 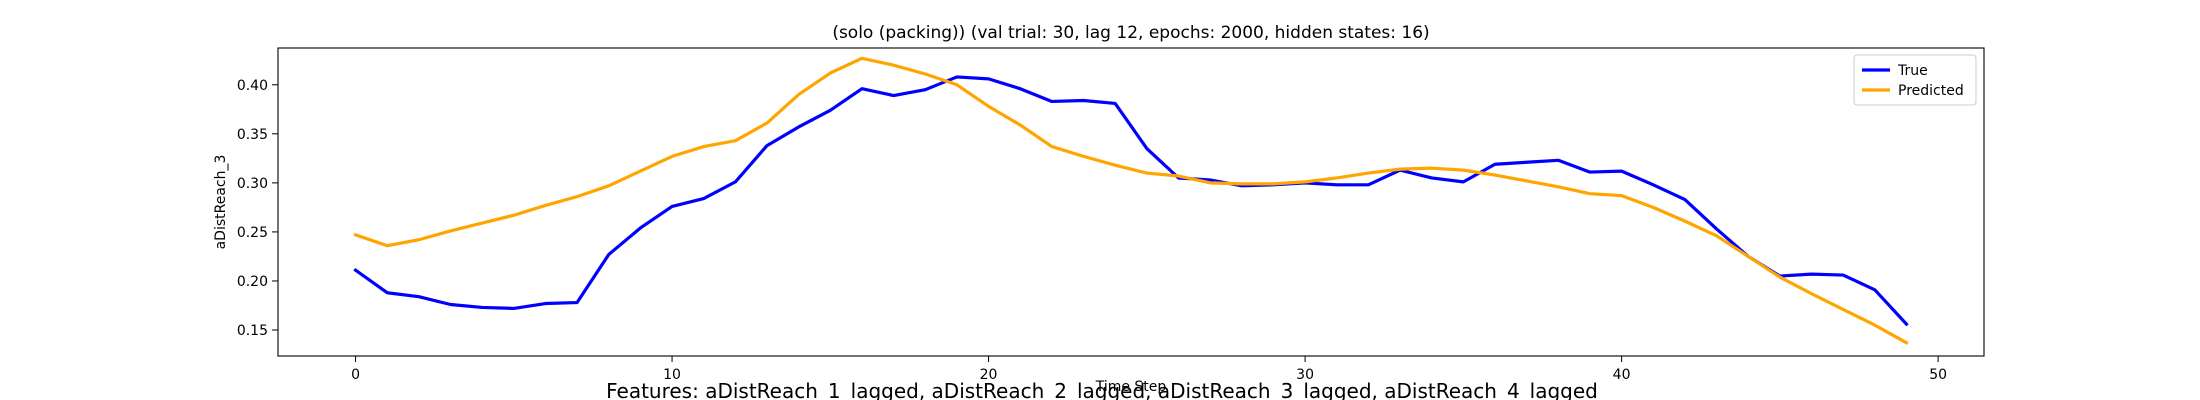 I want to click on legend: True Predicted, so click(x=1915, y=80).